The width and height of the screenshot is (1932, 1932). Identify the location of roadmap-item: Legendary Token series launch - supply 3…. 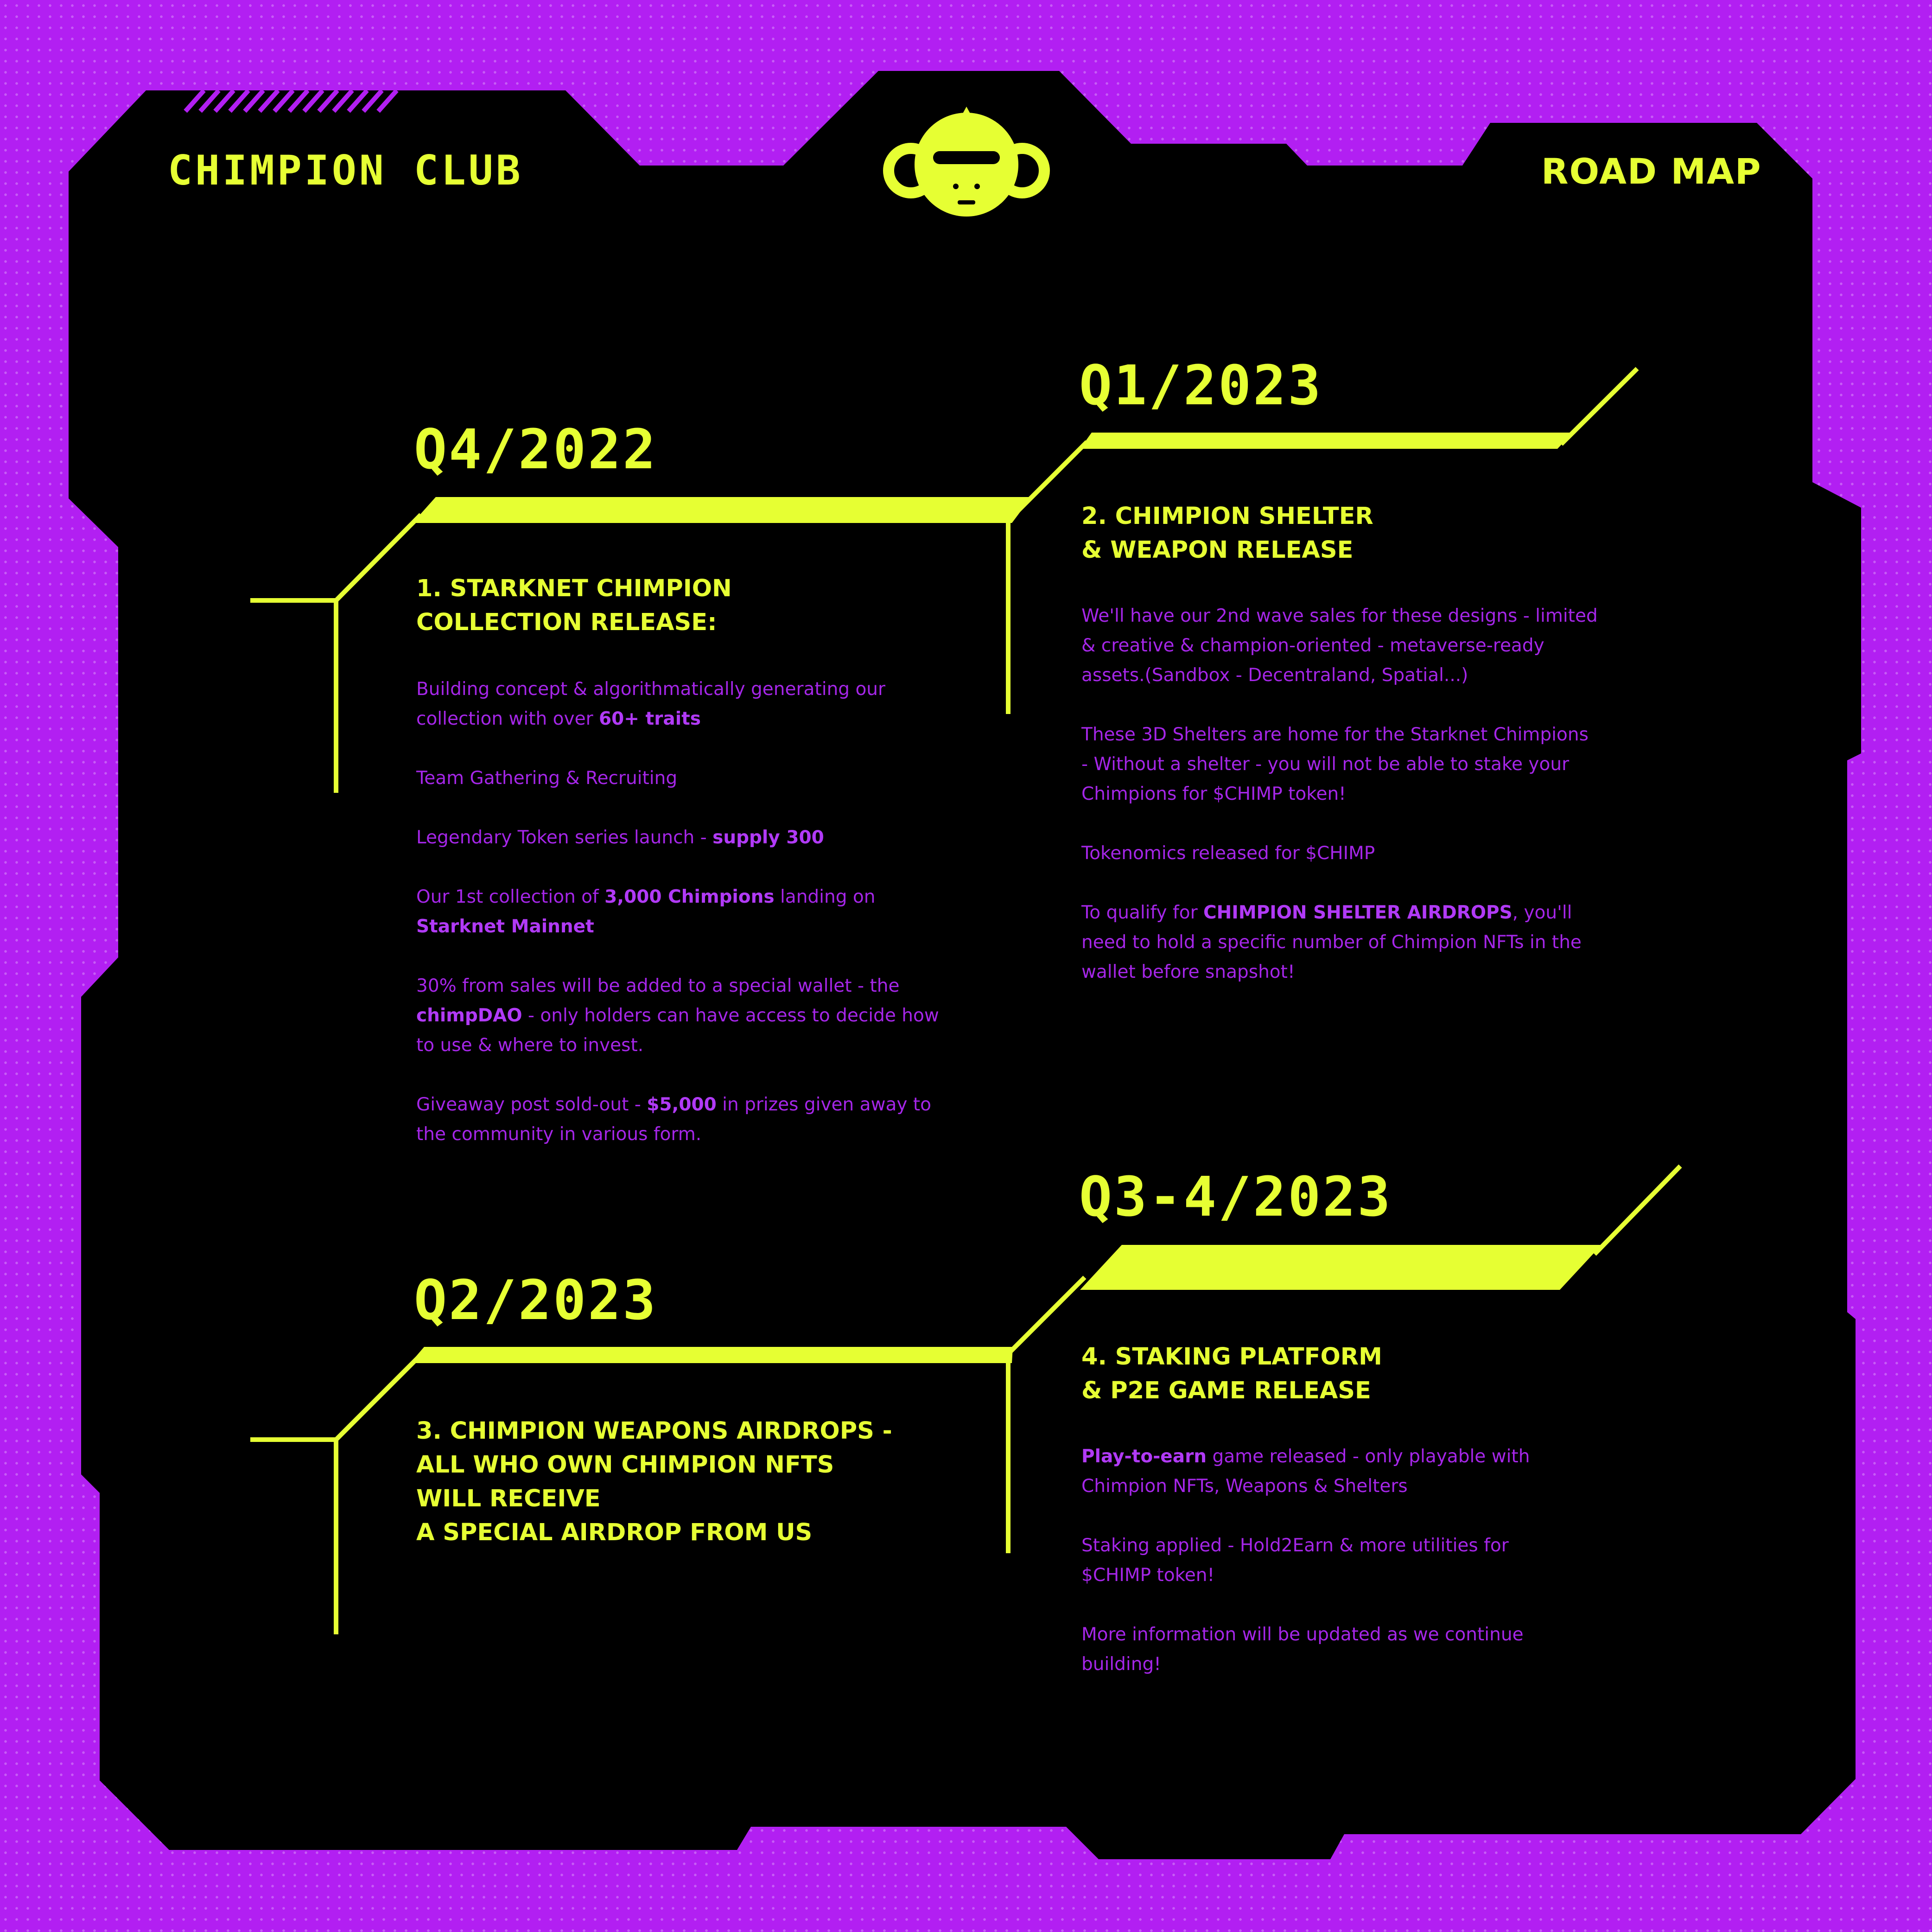
(680, 838).